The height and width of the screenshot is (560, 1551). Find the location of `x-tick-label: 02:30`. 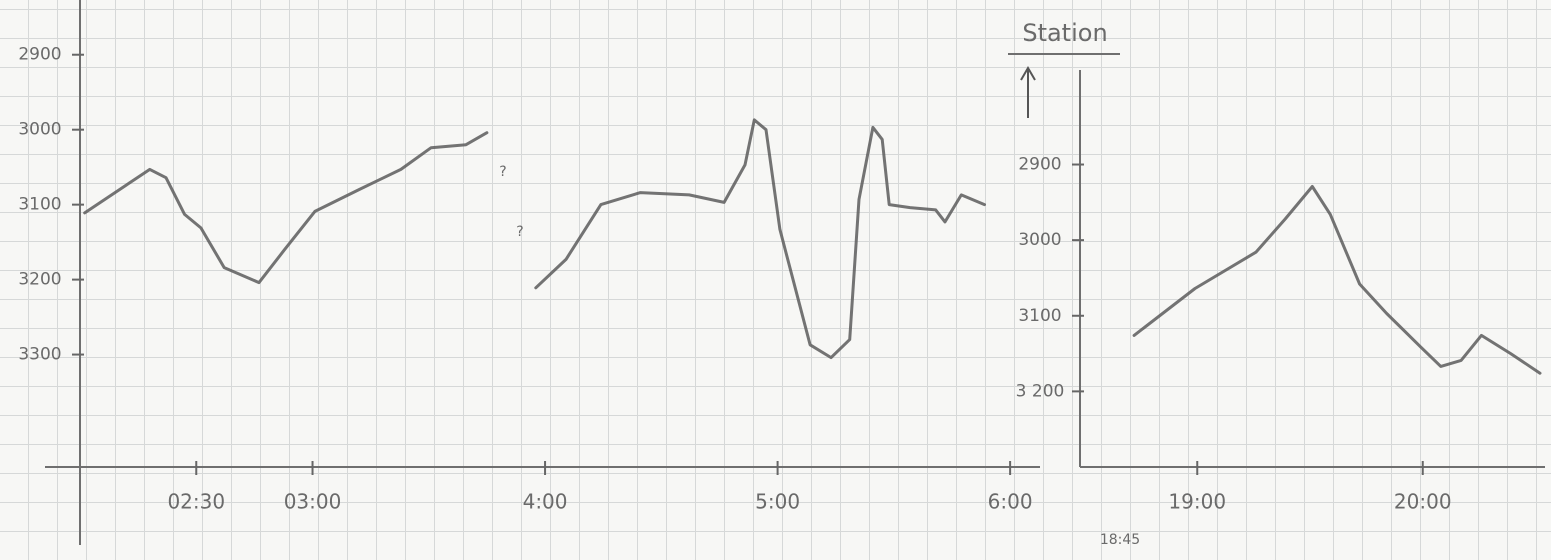

x-tick-label: 02:30 is located at coordinates (196, 502).